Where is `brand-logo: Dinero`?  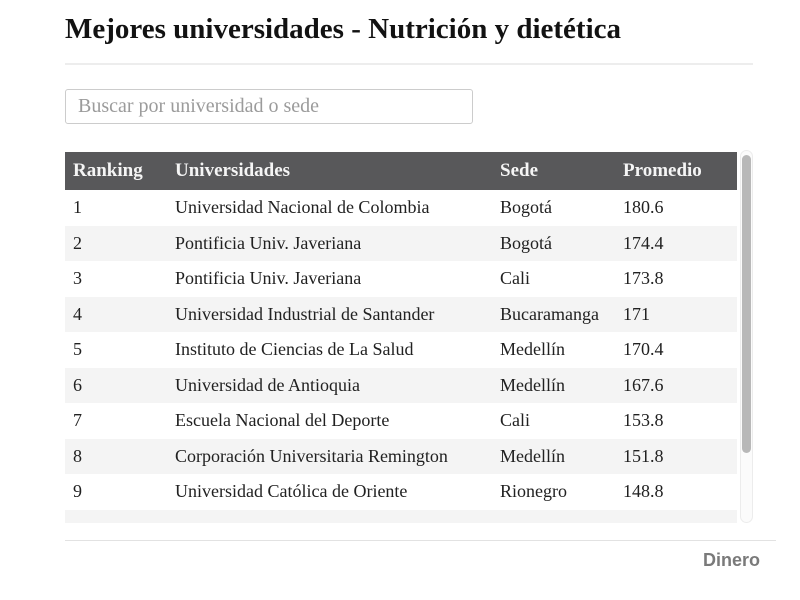 brand-logo: Dinero is located at coordinates (731, 560).